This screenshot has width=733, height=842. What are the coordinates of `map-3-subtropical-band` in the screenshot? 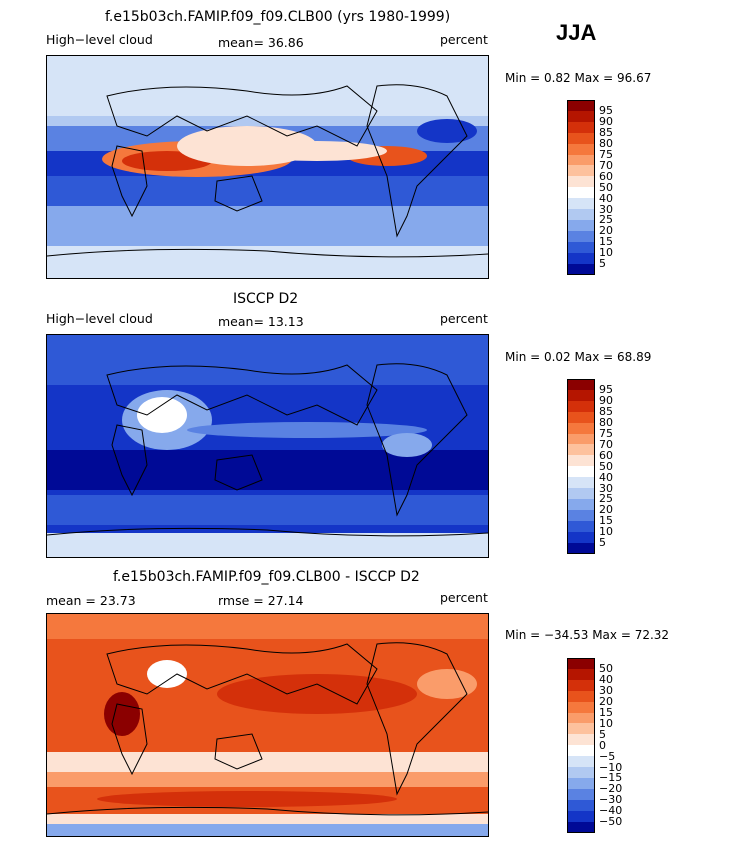 It's located at (267, 762).